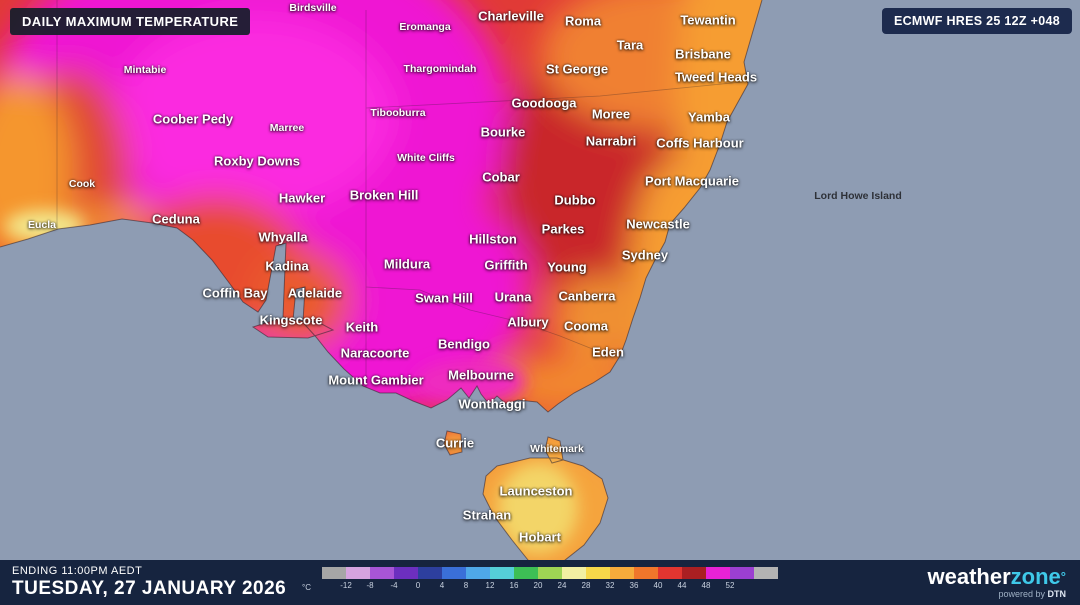 The height and width of the screenshot is (605, 1080). Describe the element at coordinates (556, 585) in the screenshot. I see `legend-labels: -12 -8 -4 0 4 8 12 16 20 24 28 32 36 40 44 48 52` at that location.